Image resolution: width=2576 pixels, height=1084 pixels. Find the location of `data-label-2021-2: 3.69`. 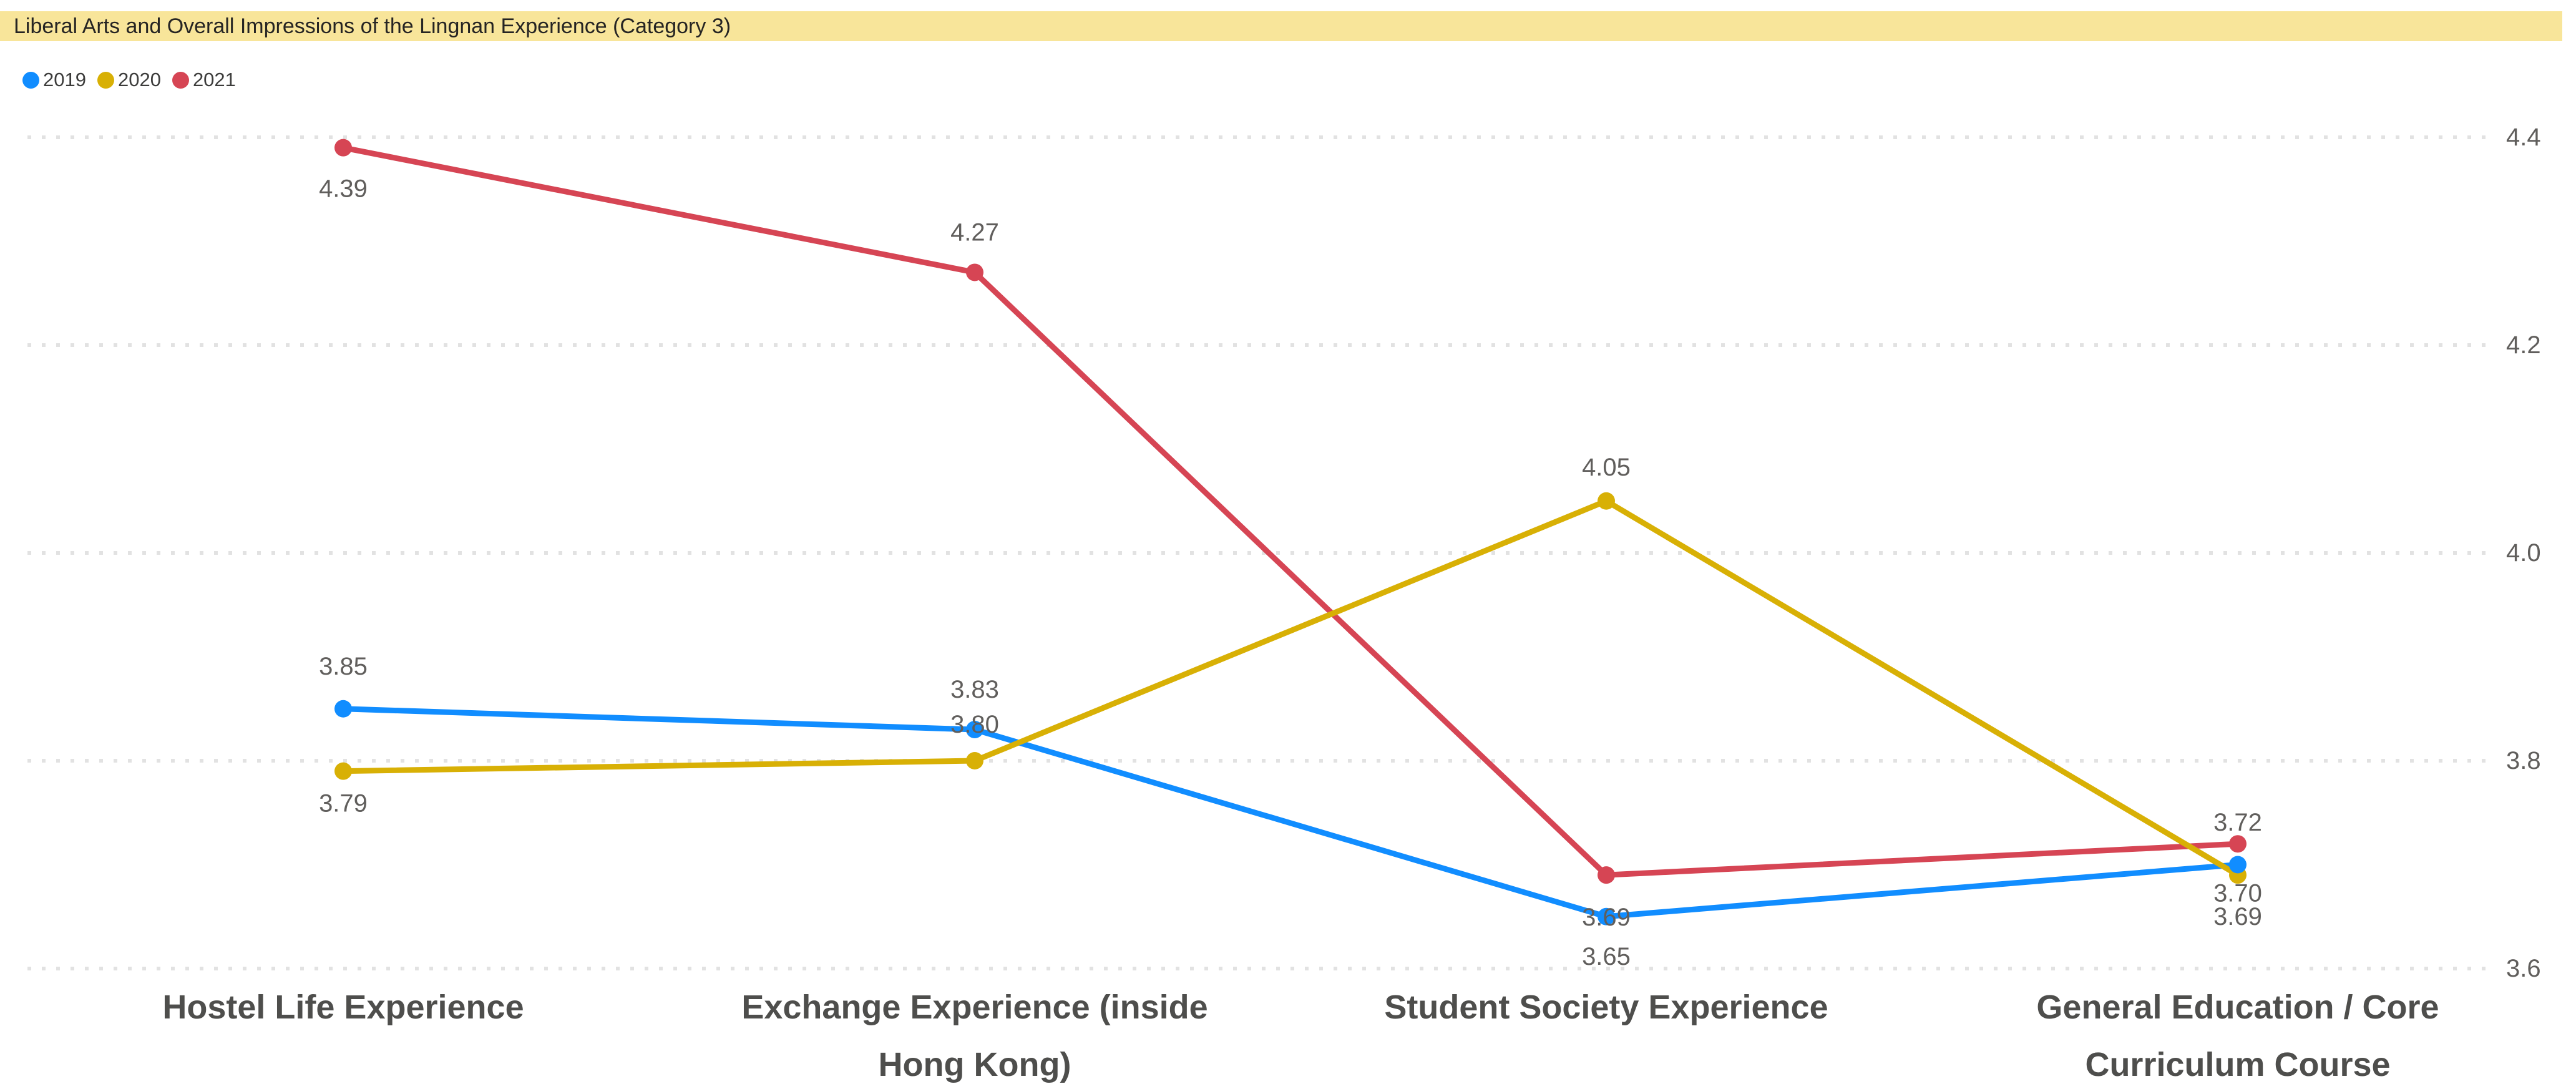

data-label-2021-2: 3.69 is located at coordinates (1606, 917).